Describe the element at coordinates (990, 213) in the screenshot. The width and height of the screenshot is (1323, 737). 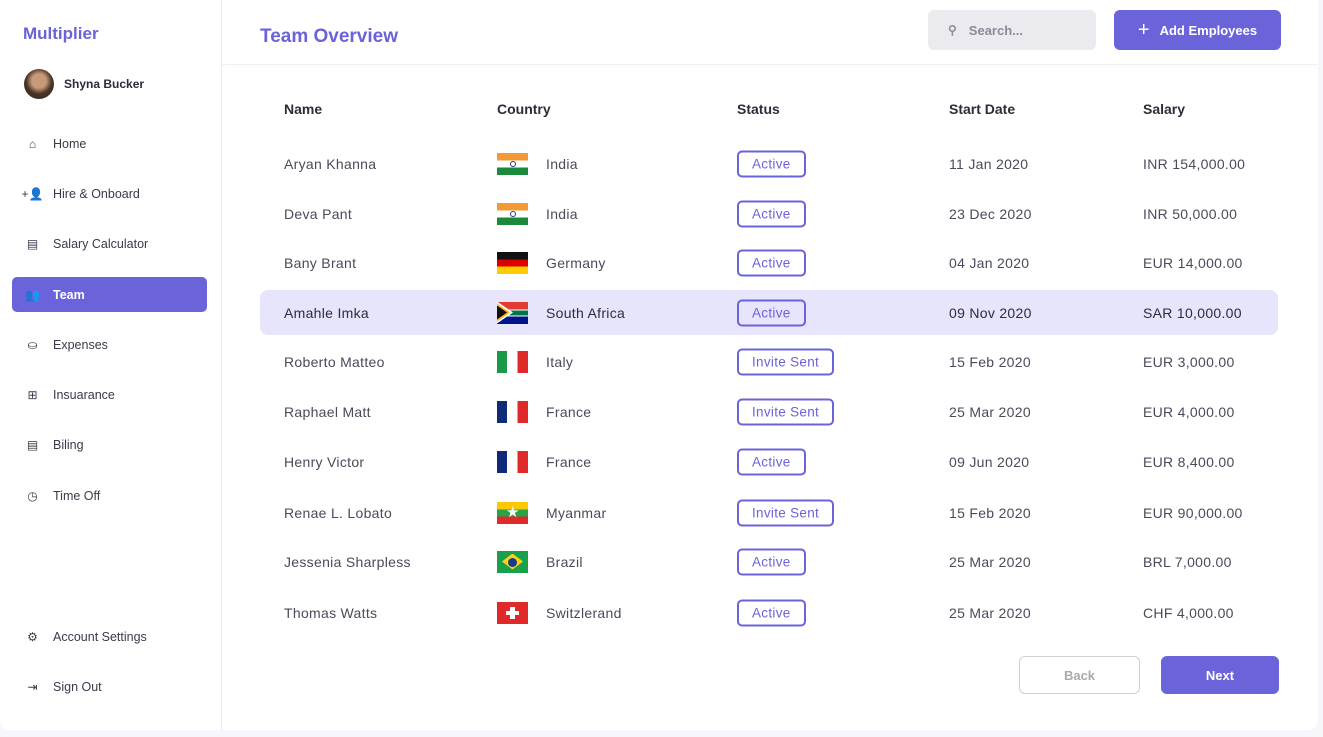
I see `start-date: 23 Dec 2020` at that location.